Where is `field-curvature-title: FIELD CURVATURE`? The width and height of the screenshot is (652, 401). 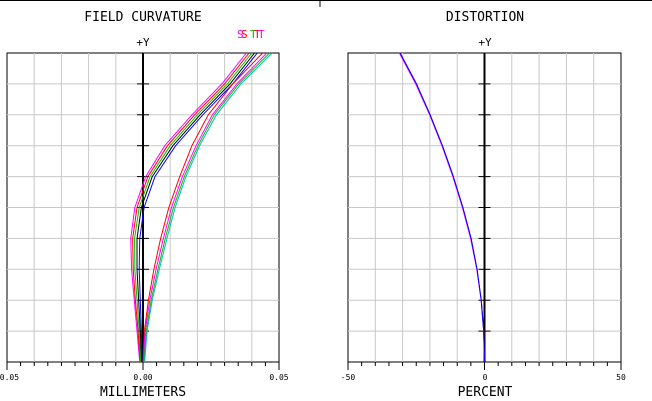 field-curvature-title: FIELD CURVATURE is located at coordinates (142, 17).